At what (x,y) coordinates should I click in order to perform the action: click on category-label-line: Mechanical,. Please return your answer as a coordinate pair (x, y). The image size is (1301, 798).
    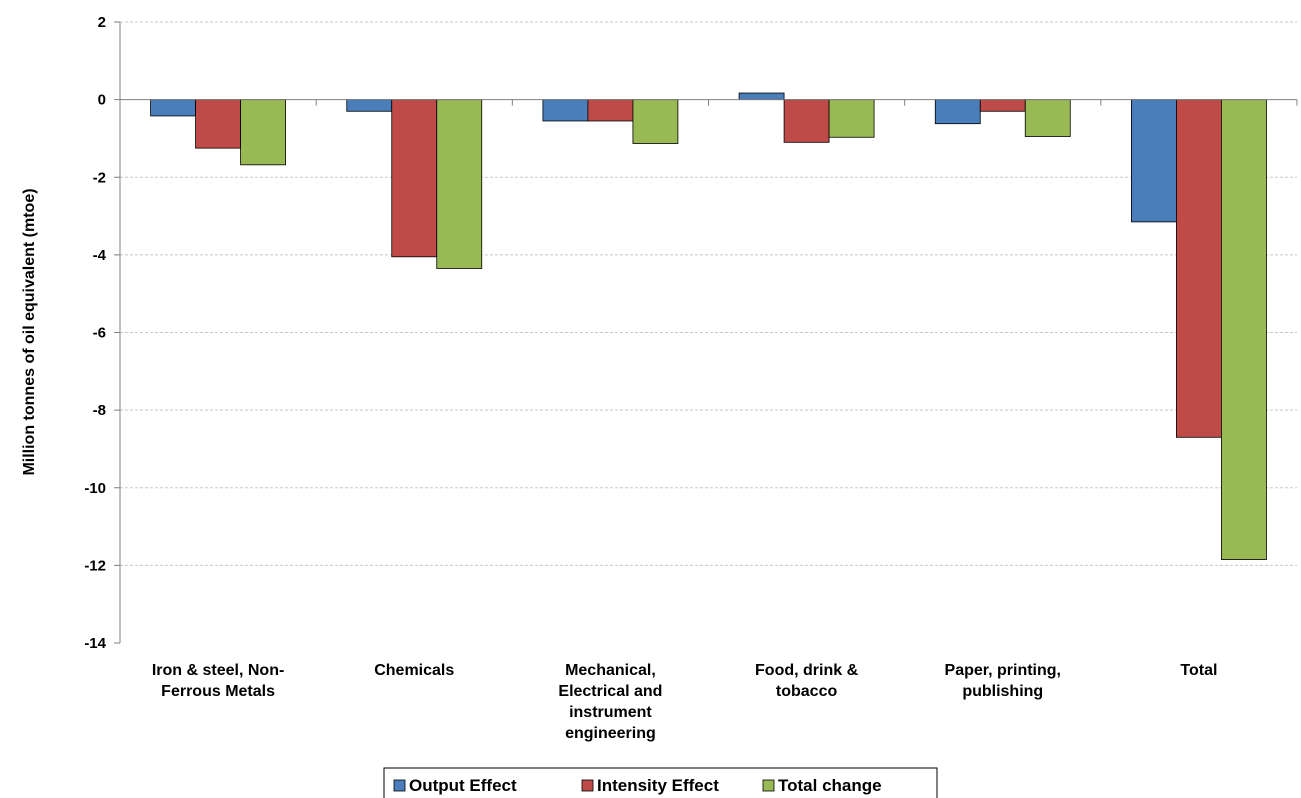
    Looking at the image, I should click on (610, 670).